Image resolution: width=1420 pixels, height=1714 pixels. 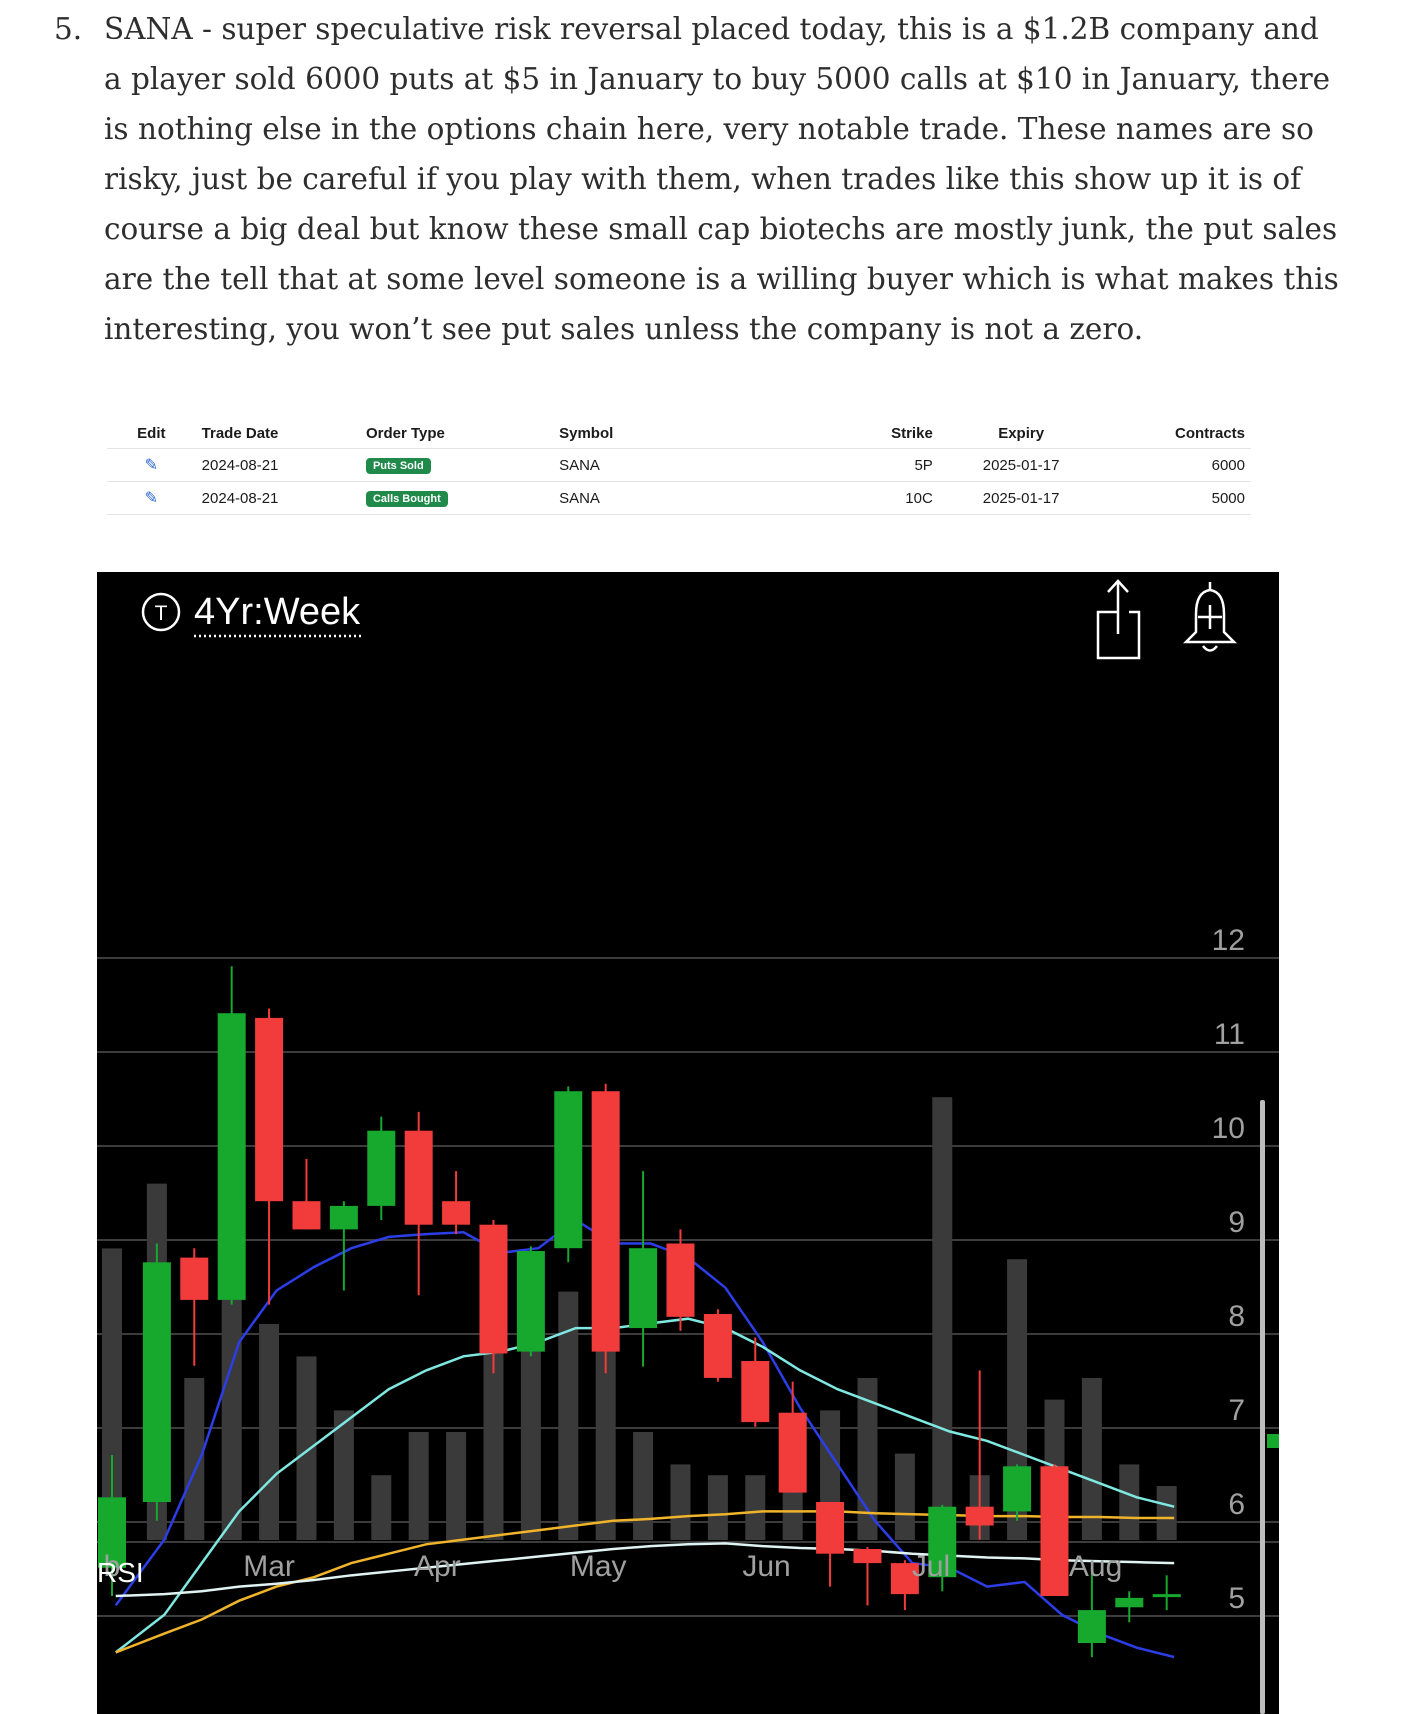 What do you see at coordinates (1228, 1128) in the screenshot?
I see `y-tick-label: 10` at bounding box center [1228, 1128].